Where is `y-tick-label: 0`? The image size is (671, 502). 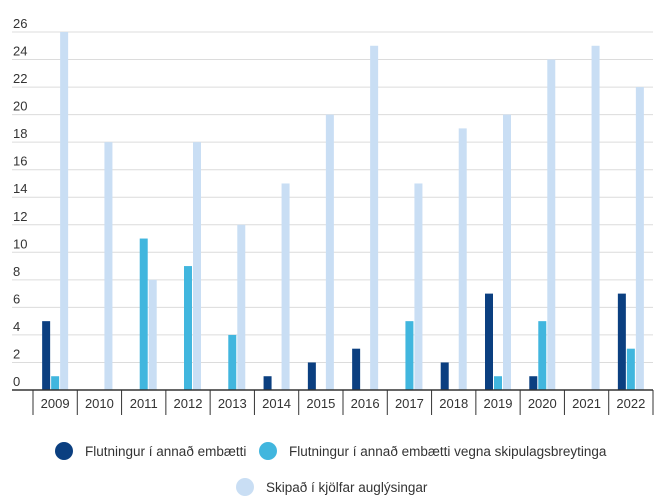 y-tick-label: 0 is located at coordinates (16, 381).